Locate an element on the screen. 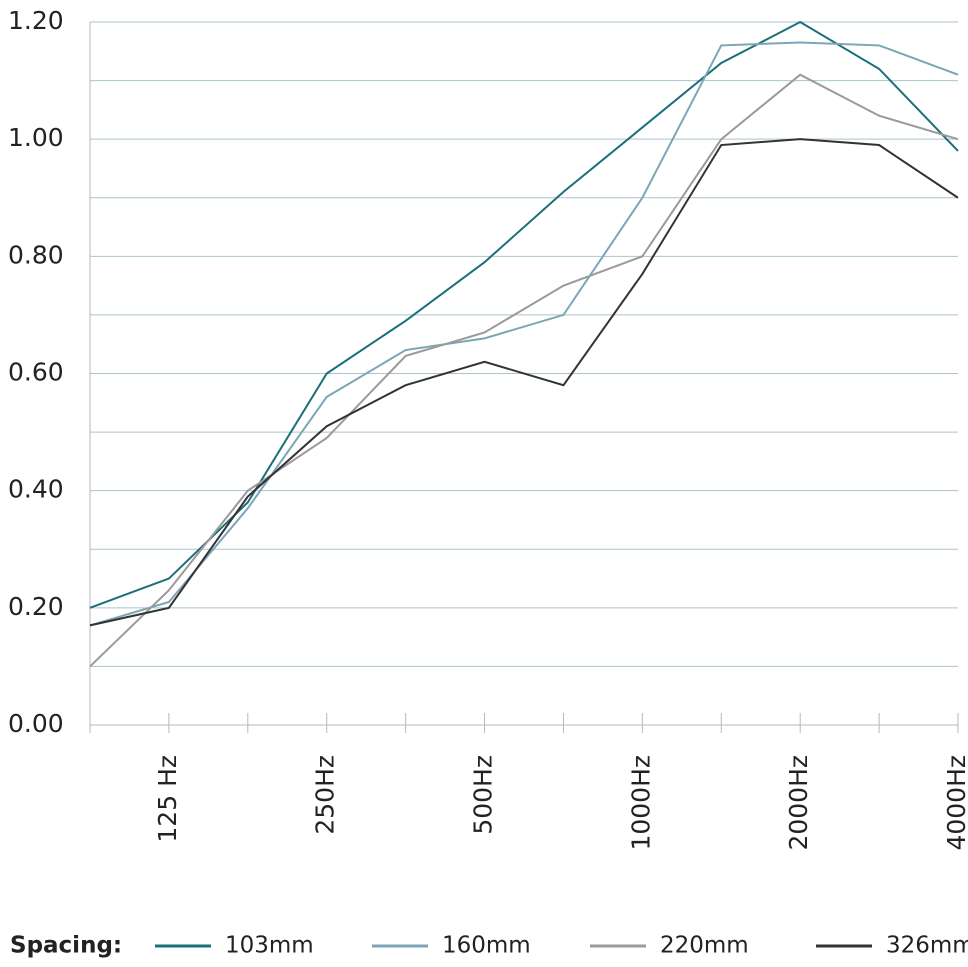 This screenshot has height=967, width=968. legend-title: Spacing: is located at coordinates (66, 946).